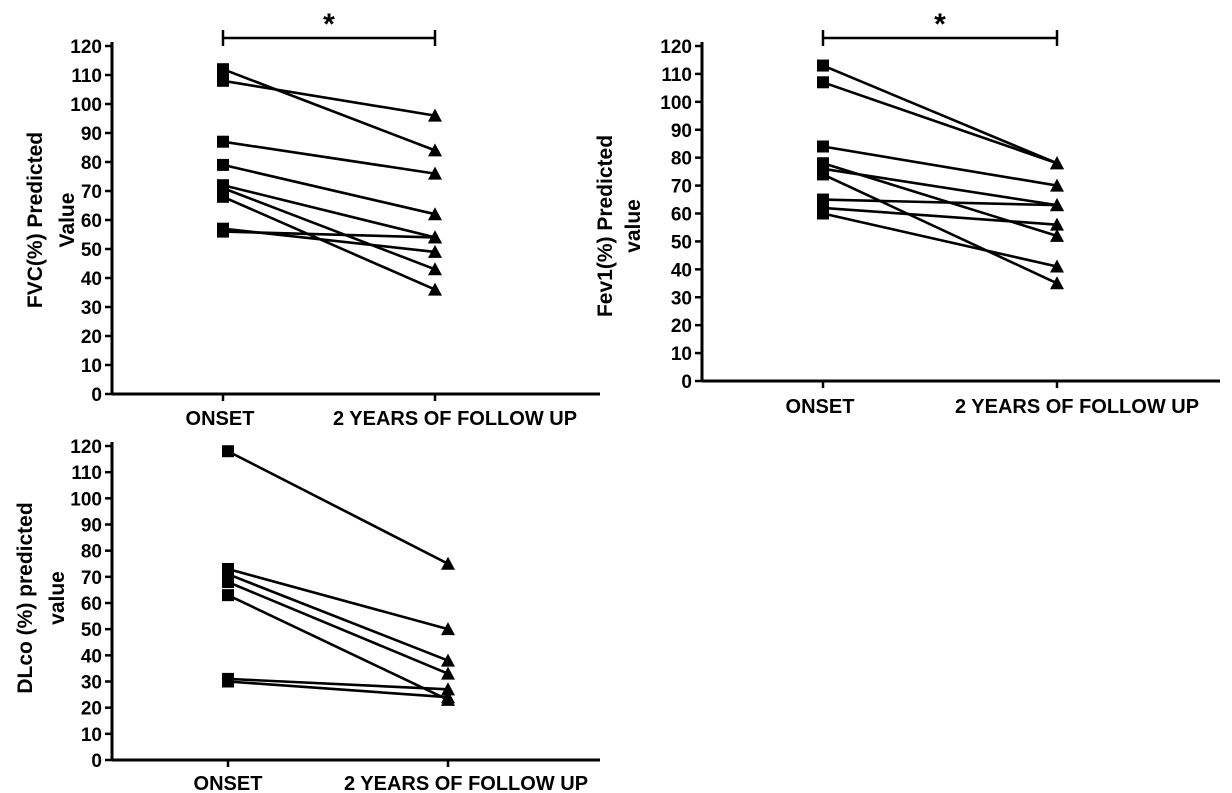 This screenshot has height=793, width=1232. What do you see at coordinates (67, 220) in the screenshot?
I see `y-axis-label: Value` at bounding box center [67, 220].